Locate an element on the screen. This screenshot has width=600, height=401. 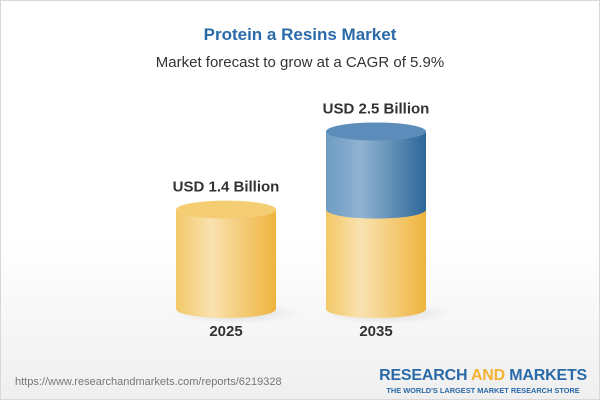
category-label: 2035 is located at coordinates (375, 331).